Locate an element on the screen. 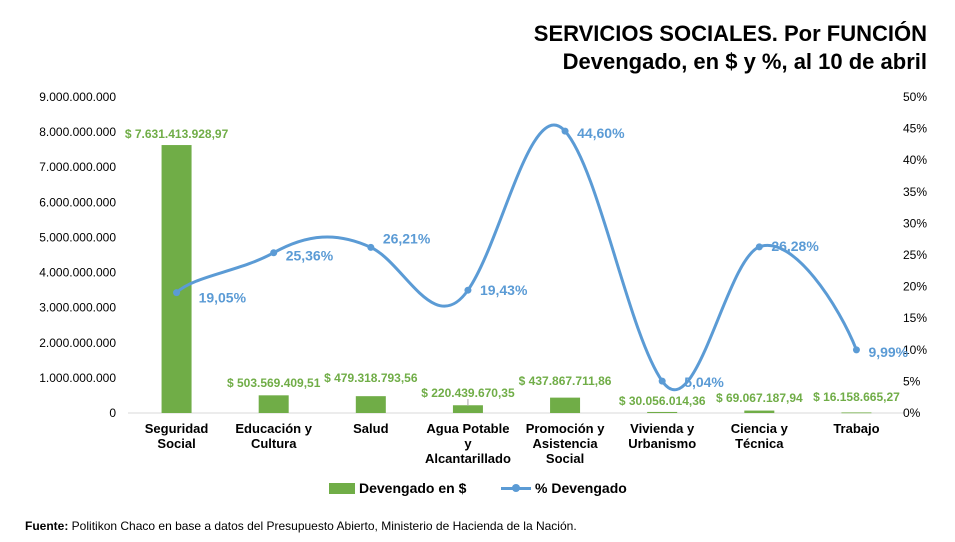  y-right-tick-label: 40% is located at coordinates (915, 160).